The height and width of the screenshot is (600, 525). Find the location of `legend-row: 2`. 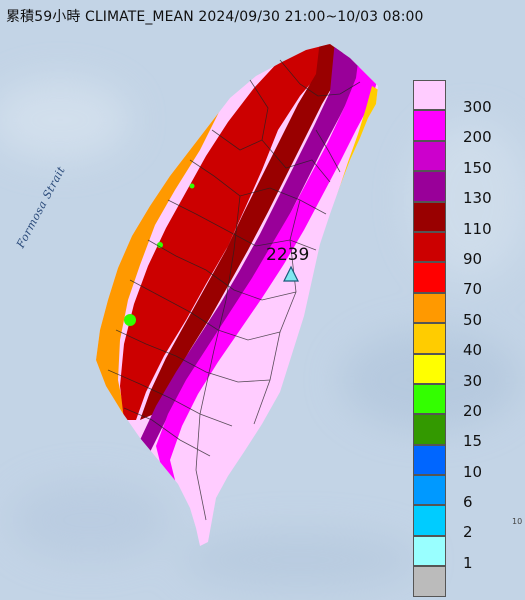

legend-row: 2 is located at coordinates (468, 523).